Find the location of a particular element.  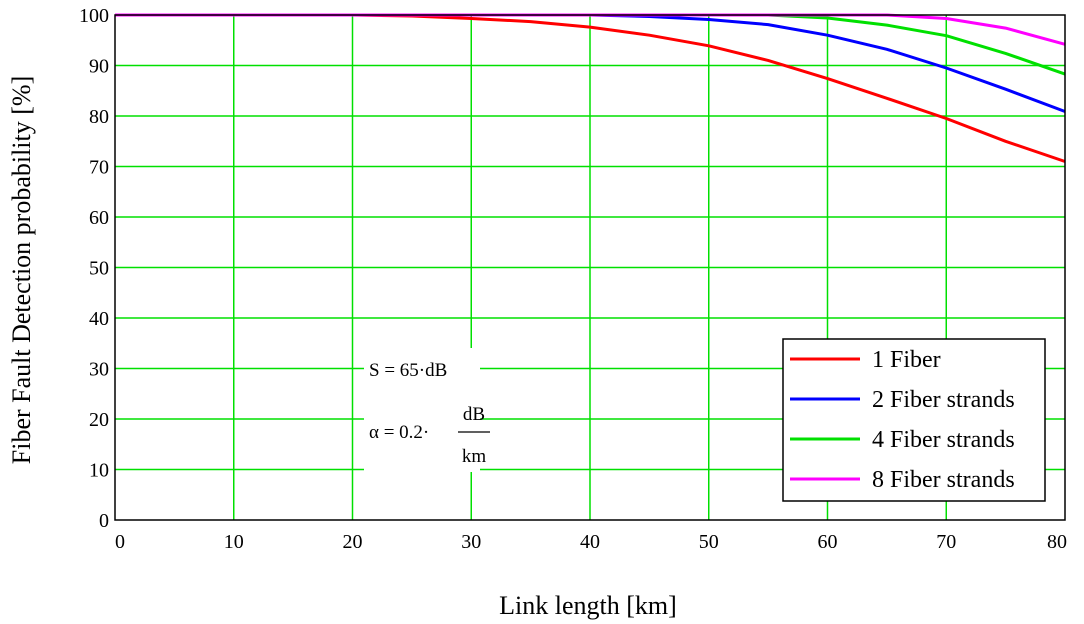

y-tick-label: 40 is located at coordinates (99, 319).